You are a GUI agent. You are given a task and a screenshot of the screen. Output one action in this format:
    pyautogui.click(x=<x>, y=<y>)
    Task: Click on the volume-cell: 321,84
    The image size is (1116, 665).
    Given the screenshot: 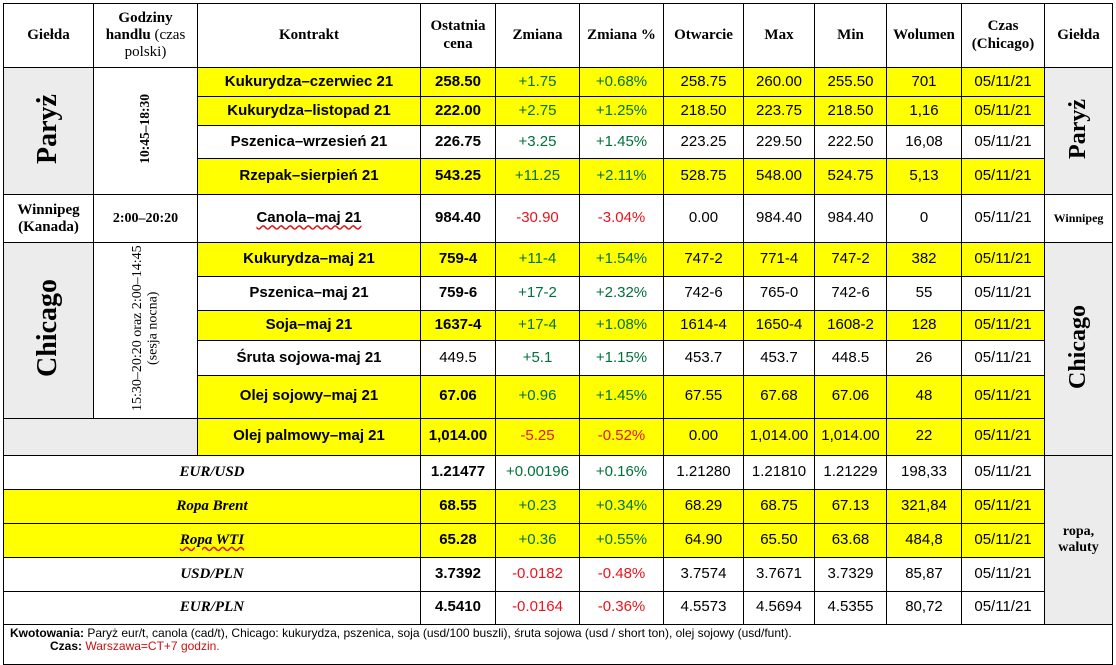 What is the action you would take?
    pyautogui.click(x=924, y=506)
    